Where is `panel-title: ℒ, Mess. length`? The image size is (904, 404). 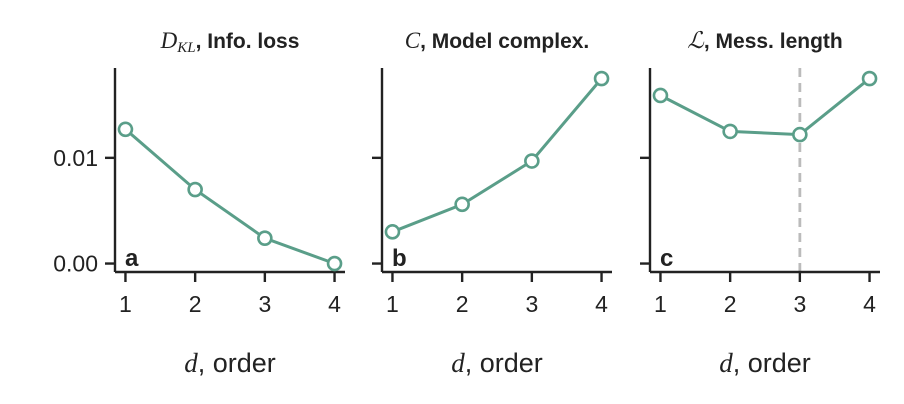 panel-title: ℒ, Mess. length is located at coordinates (764, 40).